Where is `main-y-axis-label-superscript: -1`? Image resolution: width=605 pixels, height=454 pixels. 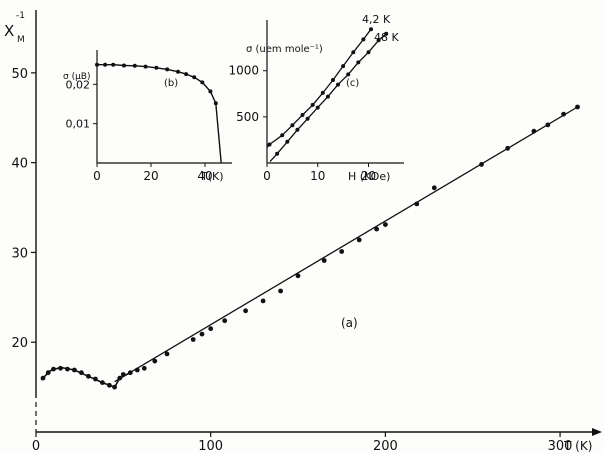 main-y-axis-label-superscript: -1 is located at coordinates (20, 16).